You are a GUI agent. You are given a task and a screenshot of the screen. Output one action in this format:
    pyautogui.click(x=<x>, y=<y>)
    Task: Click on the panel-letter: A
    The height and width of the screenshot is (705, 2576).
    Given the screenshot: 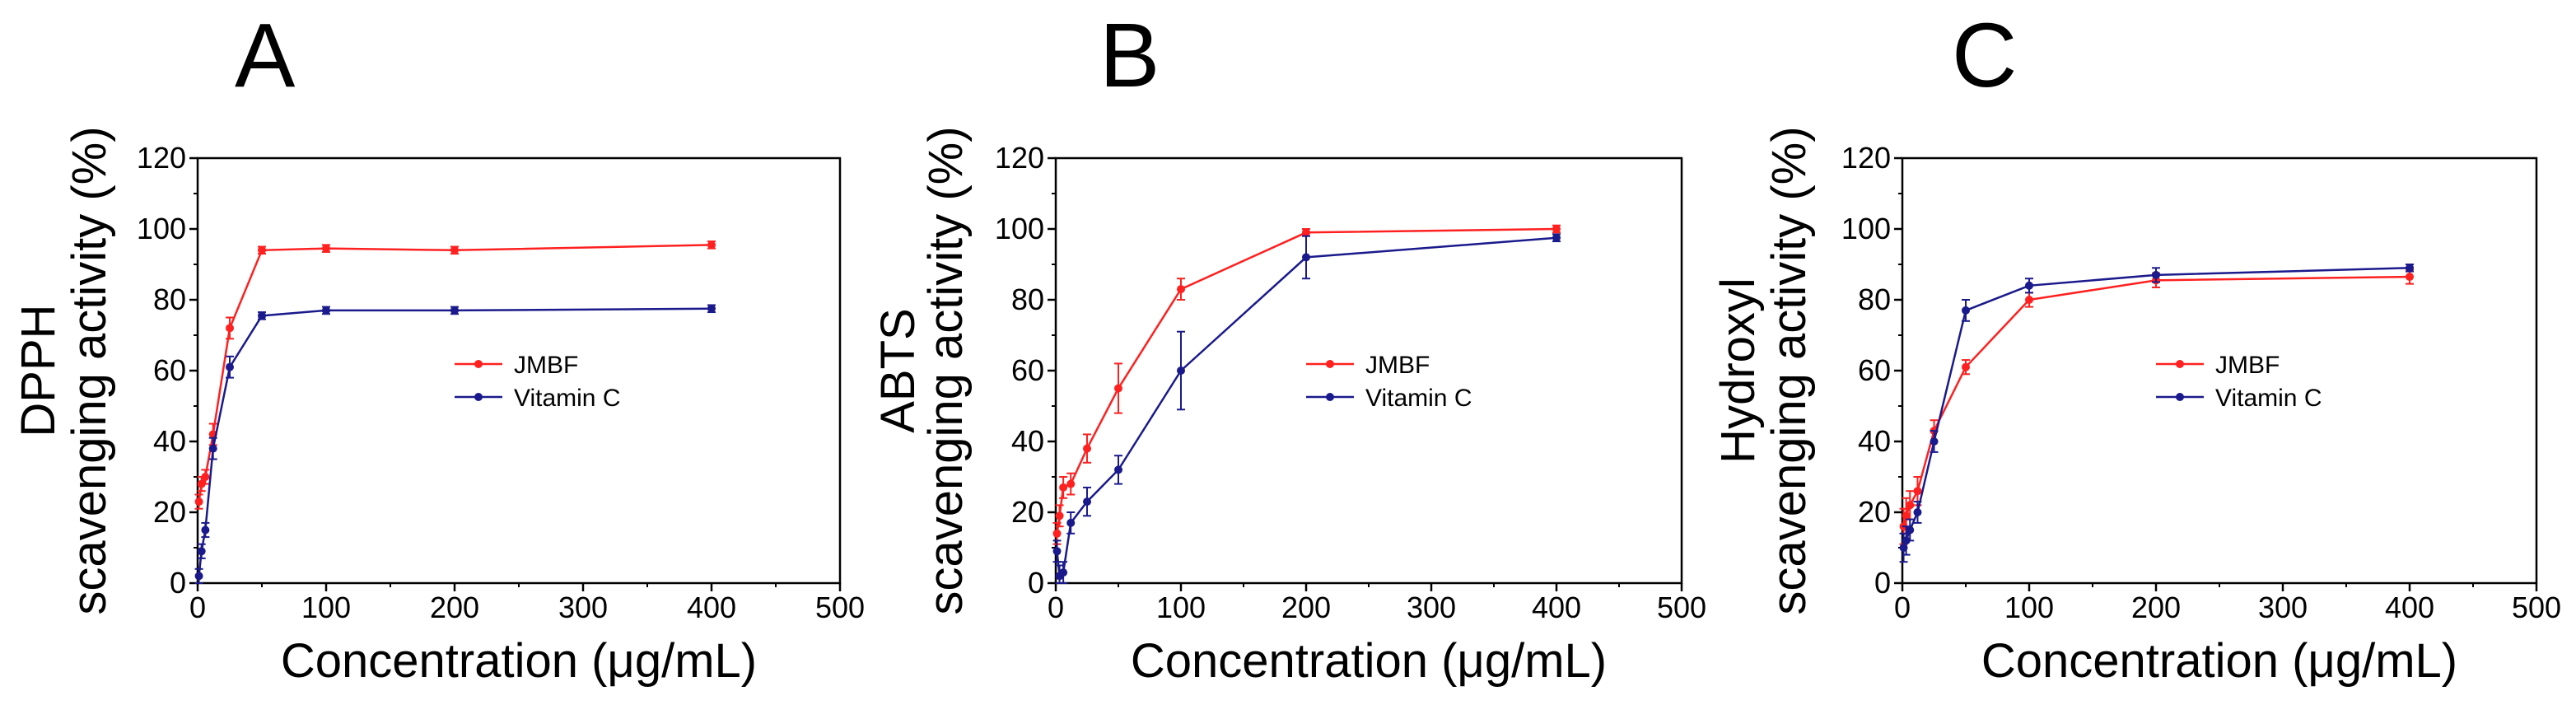 What is the action you would take?
    pyautogui.click(x=265, y=55)
    